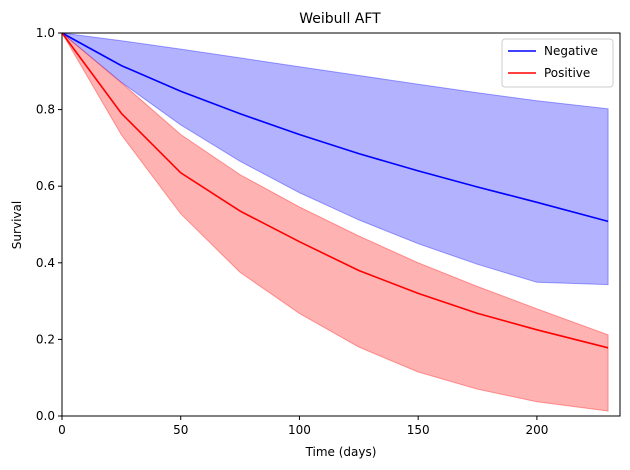 Image resolution: width=630 pixels, height=470 pixels. Describe the element at coordinates (341, 452) in the screenshot. I see `x-axis-label: Time (days)` at that location.